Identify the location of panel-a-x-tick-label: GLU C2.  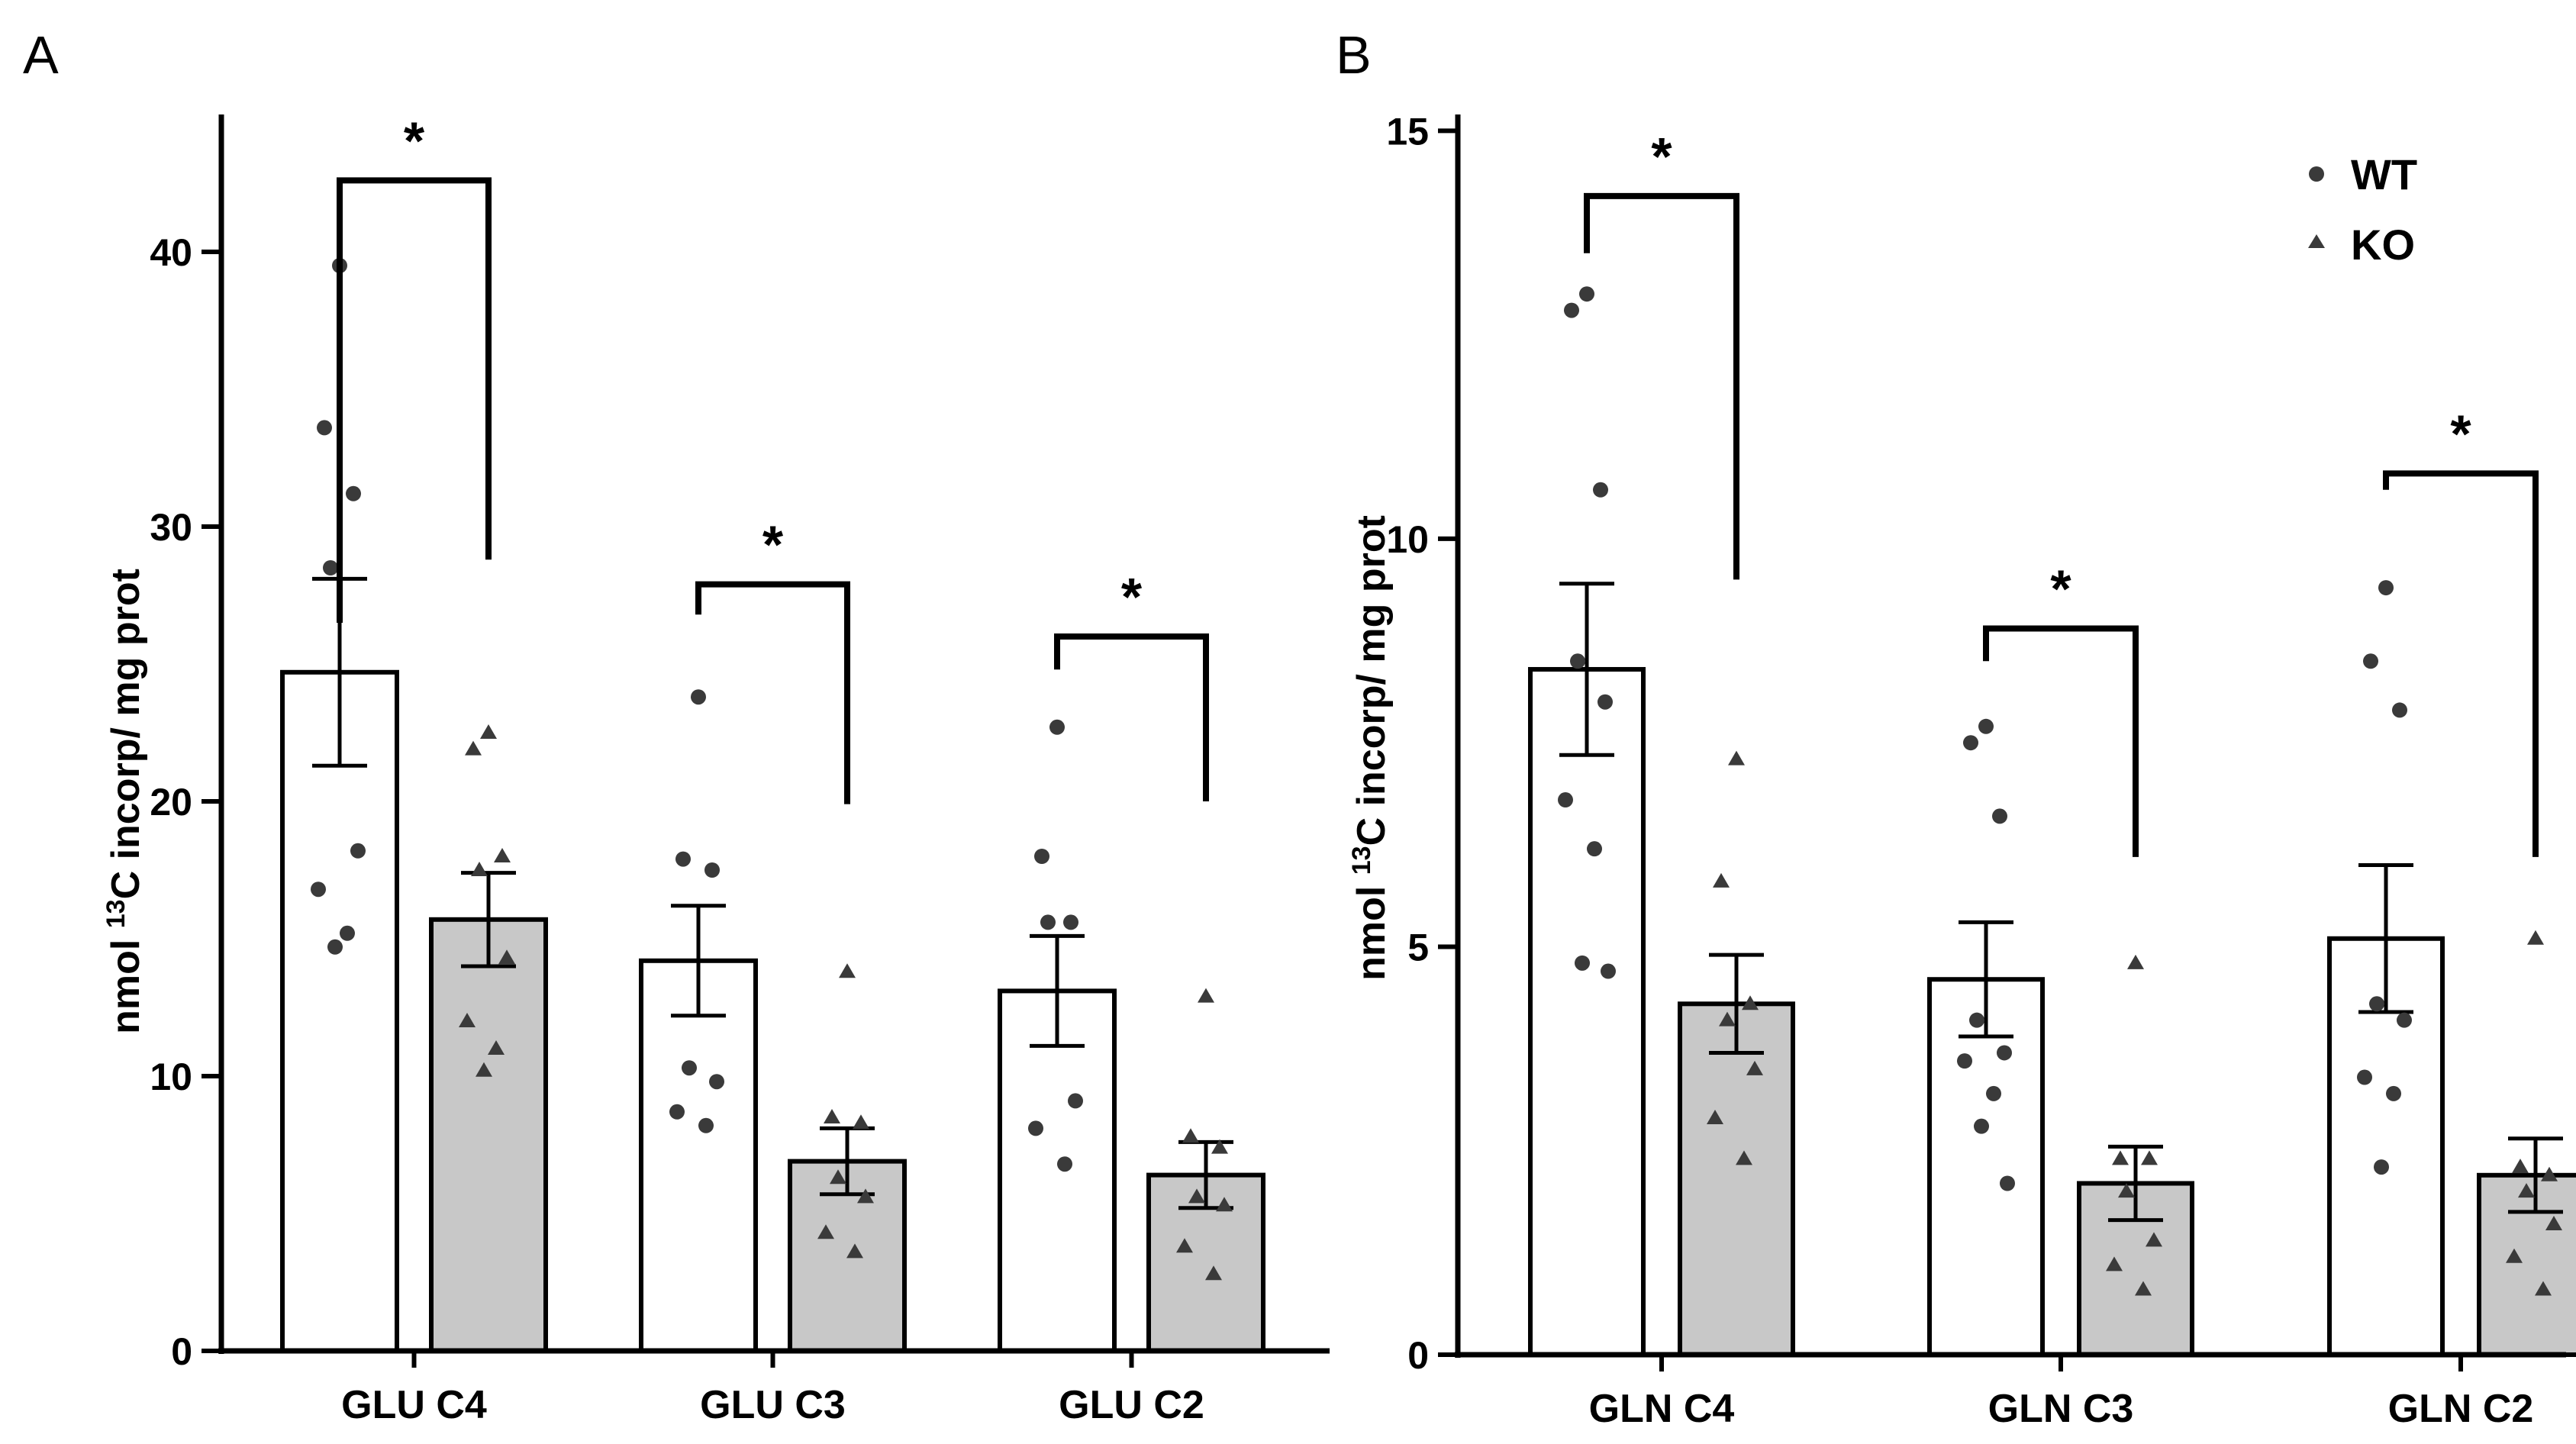
(1132, 1405).